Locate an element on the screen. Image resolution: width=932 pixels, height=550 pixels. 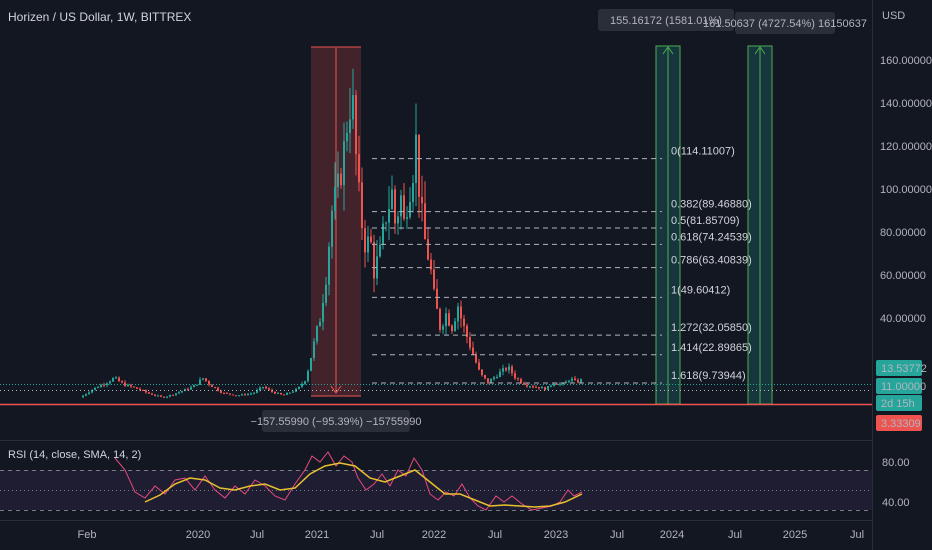
price-label: 13.53772 is located at coordinates (904, 369).